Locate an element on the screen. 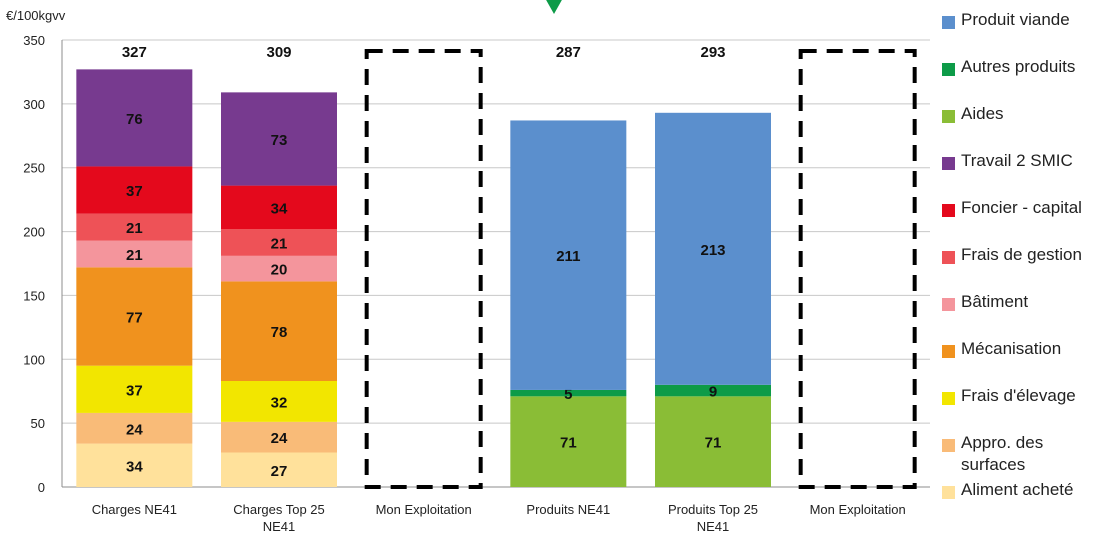  legend-item: Autres produits is located at coordinates (1018, 78).